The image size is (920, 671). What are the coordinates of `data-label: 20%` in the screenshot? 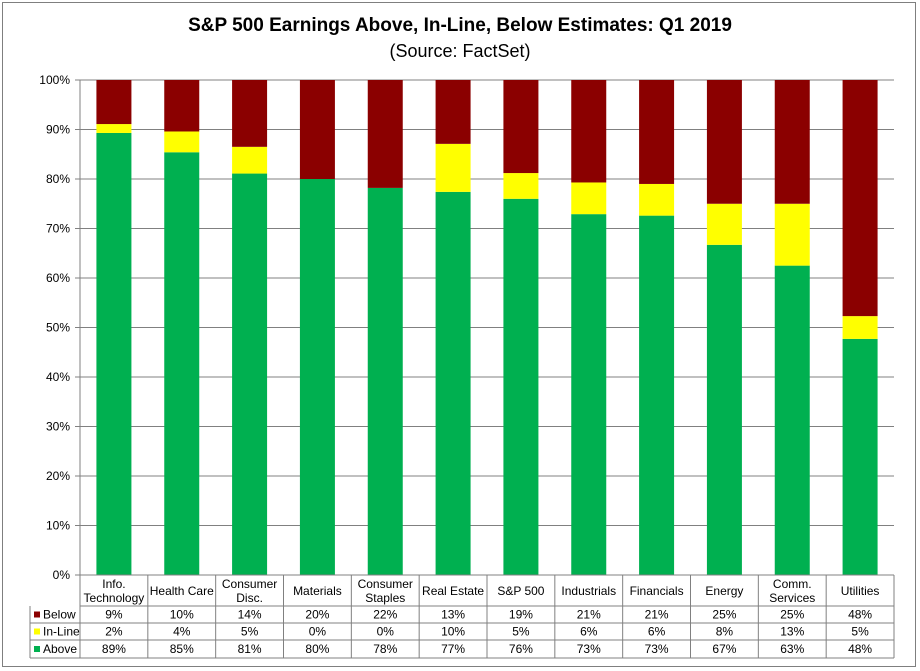 It's located at (317, 615).